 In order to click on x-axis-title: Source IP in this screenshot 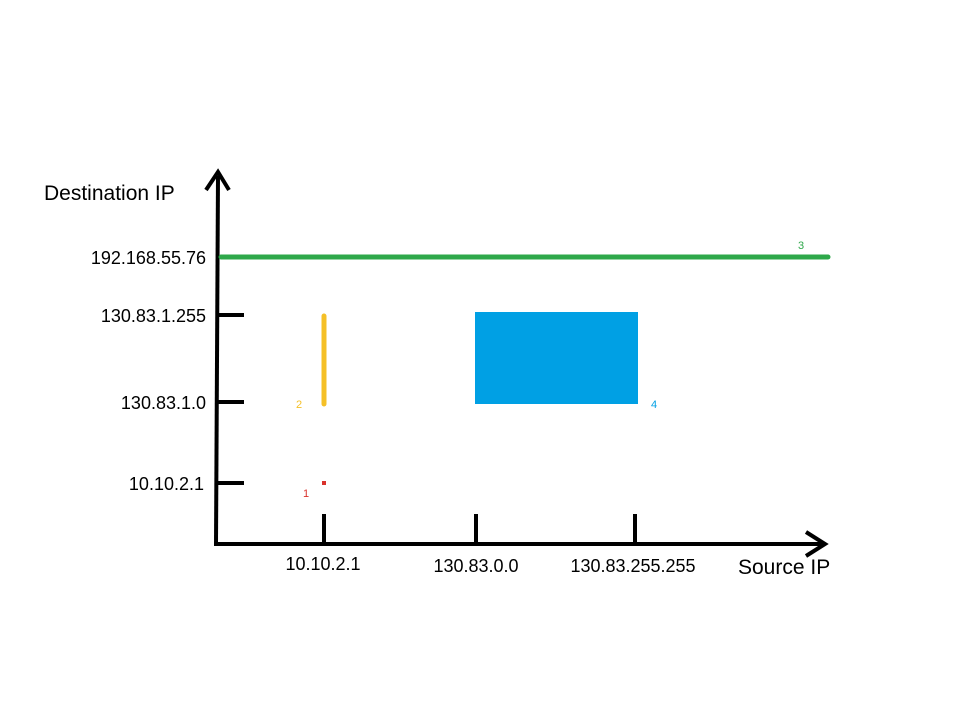, I will do `click(784, 567)`.